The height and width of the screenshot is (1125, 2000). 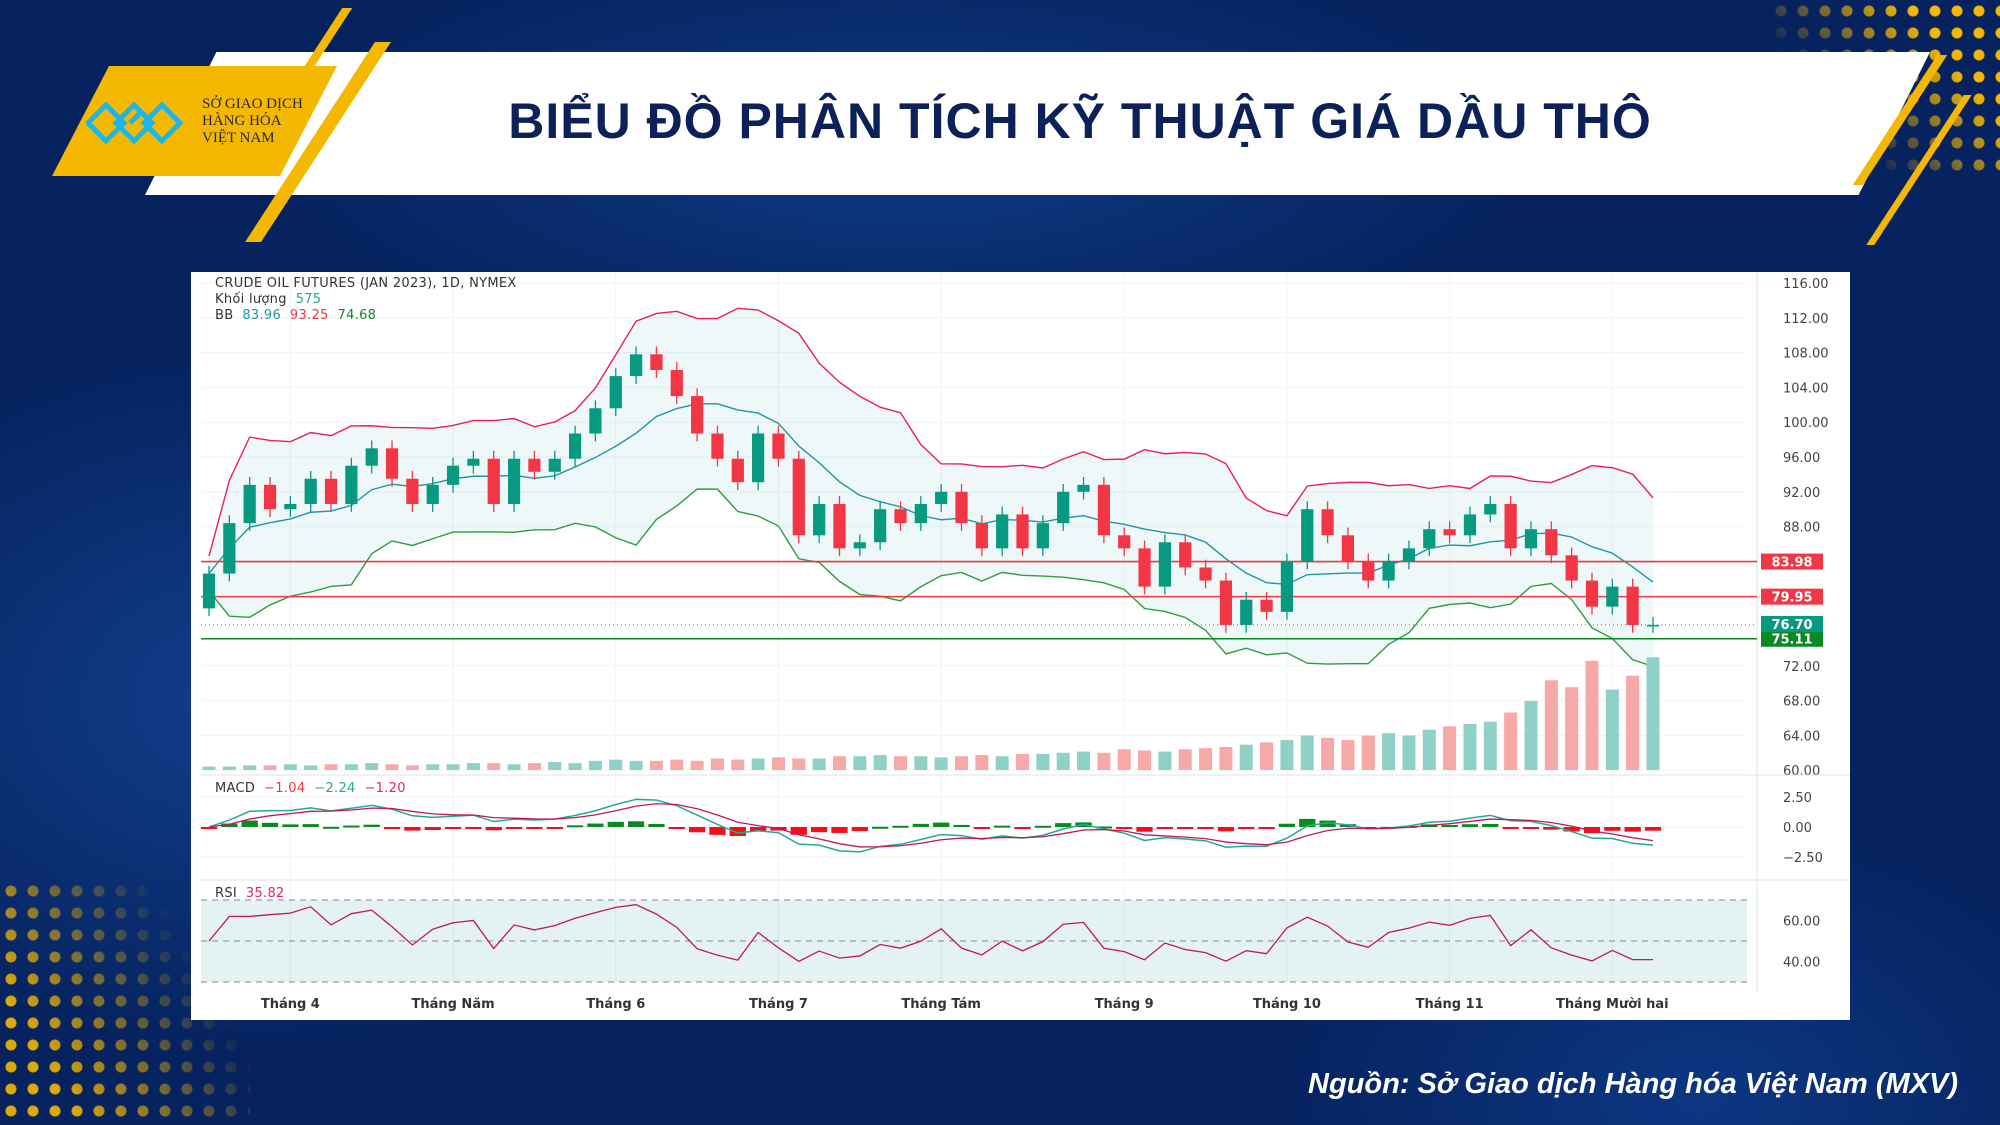 I want to click on macd-label: MACD, so click(x=235, y=788).